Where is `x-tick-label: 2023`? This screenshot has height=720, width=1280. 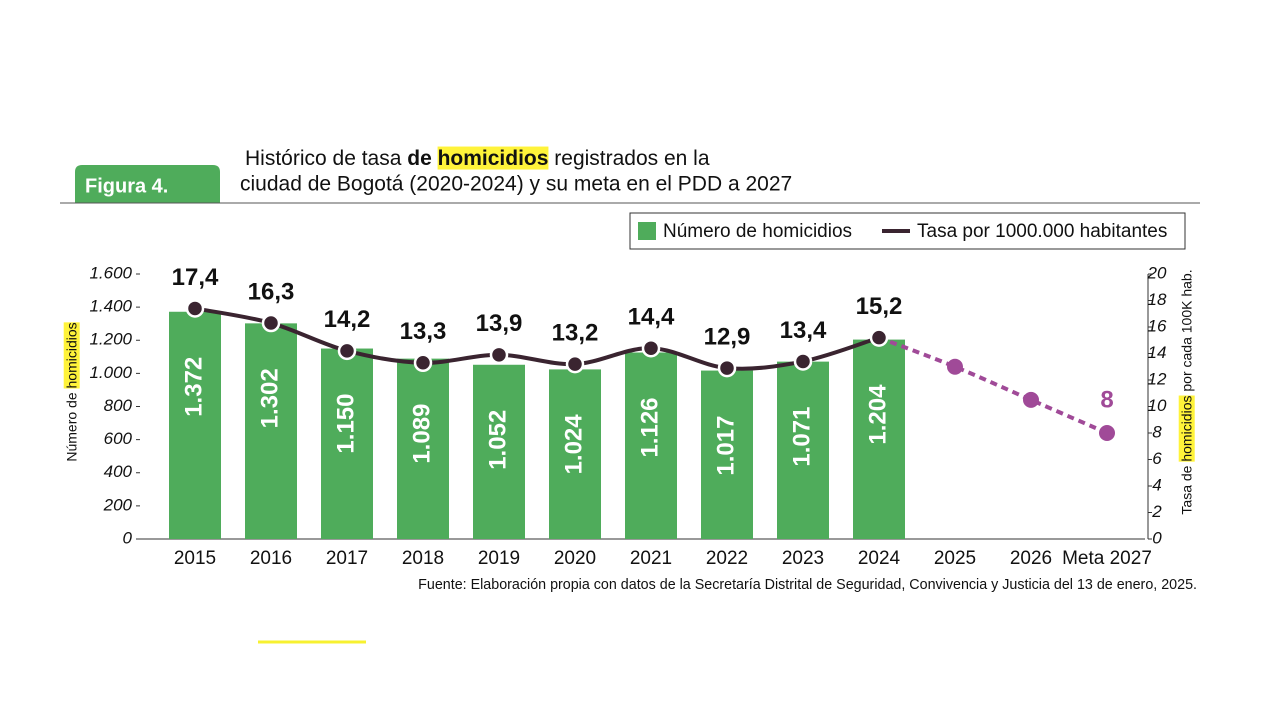 x-tick-label: 2023 is located at coordinates (803, 558).